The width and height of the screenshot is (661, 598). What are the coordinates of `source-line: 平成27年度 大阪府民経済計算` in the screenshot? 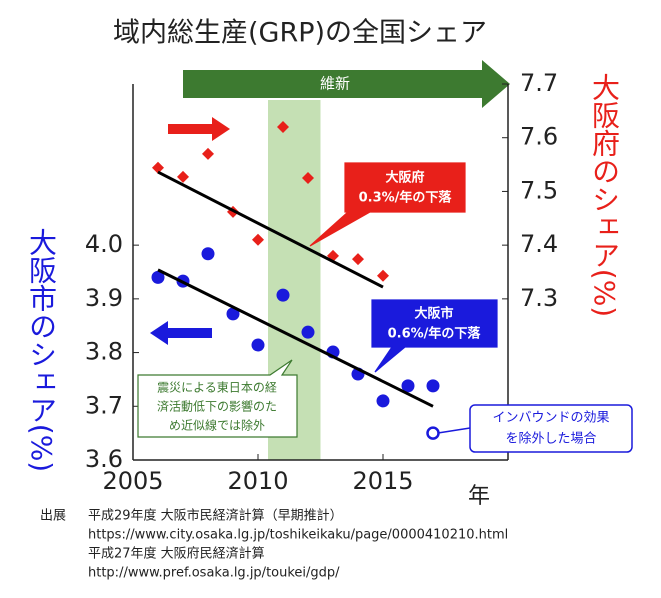 It's located at (176, 554).